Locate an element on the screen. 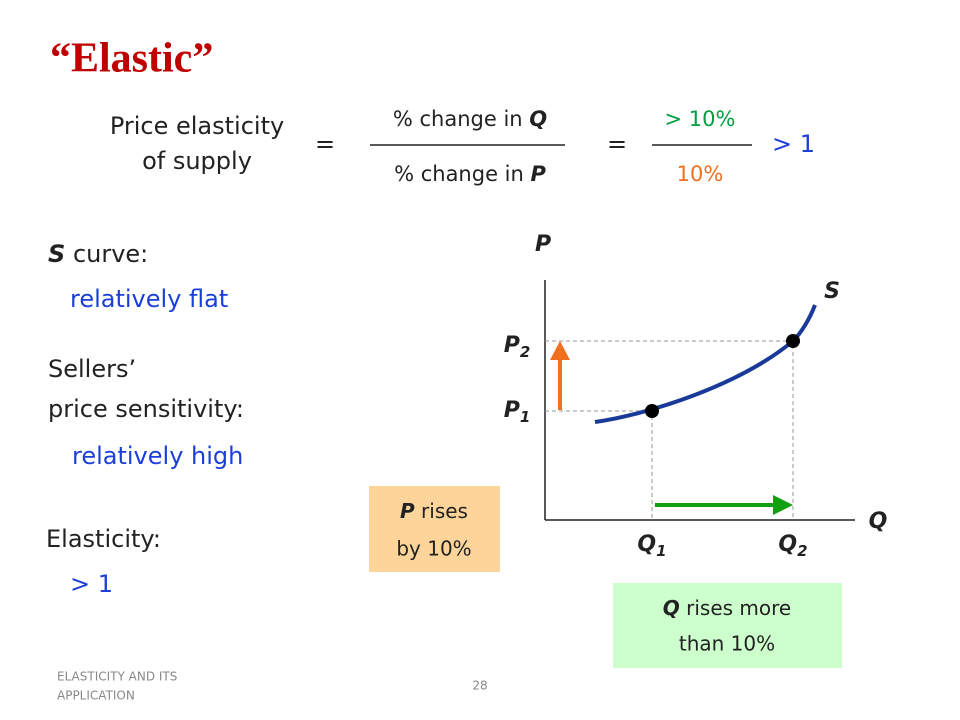  price-box is located at coordinates (434, 529).